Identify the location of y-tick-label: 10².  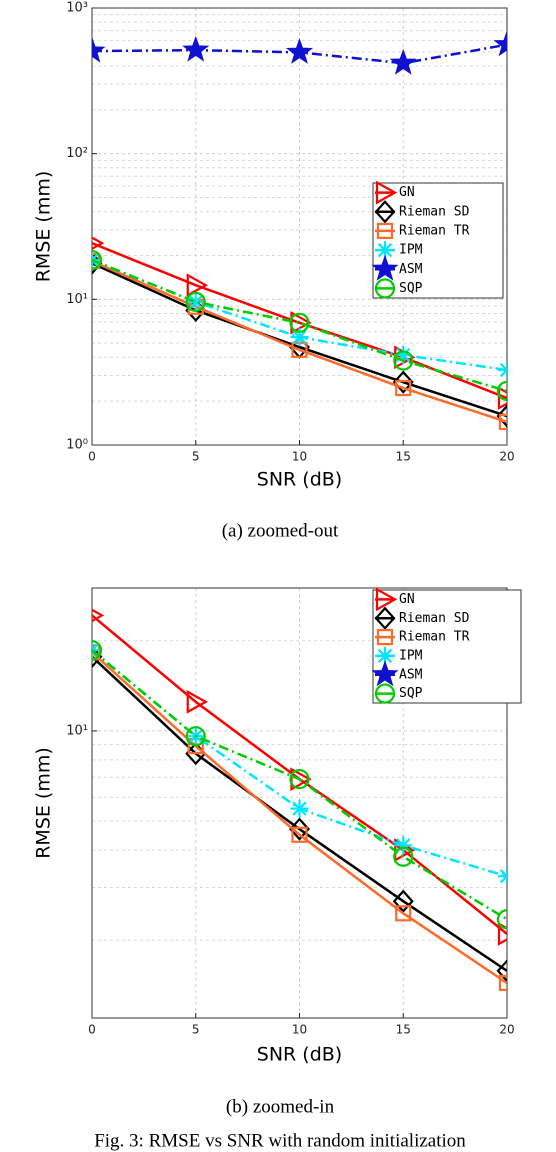
(77, 153).